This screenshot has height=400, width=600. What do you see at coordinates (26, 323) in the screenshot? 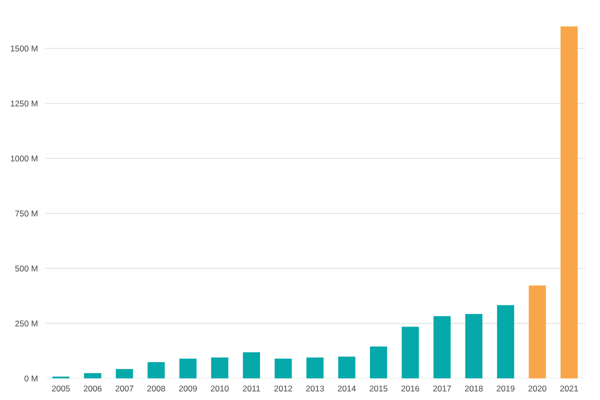
I see `y-tick-label: 250 M` at bounding box center [26, 323].